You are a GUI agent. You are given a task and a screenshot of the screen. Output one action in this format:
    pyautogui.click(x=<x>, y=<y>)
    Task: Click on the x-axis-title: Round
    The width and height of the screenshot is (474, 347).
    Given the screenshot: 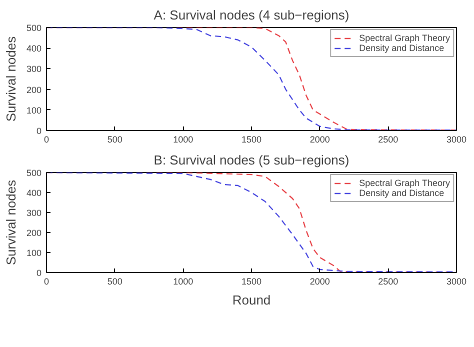 What is the action you would take?
    pyautogui.click(x=251, y=300)
    